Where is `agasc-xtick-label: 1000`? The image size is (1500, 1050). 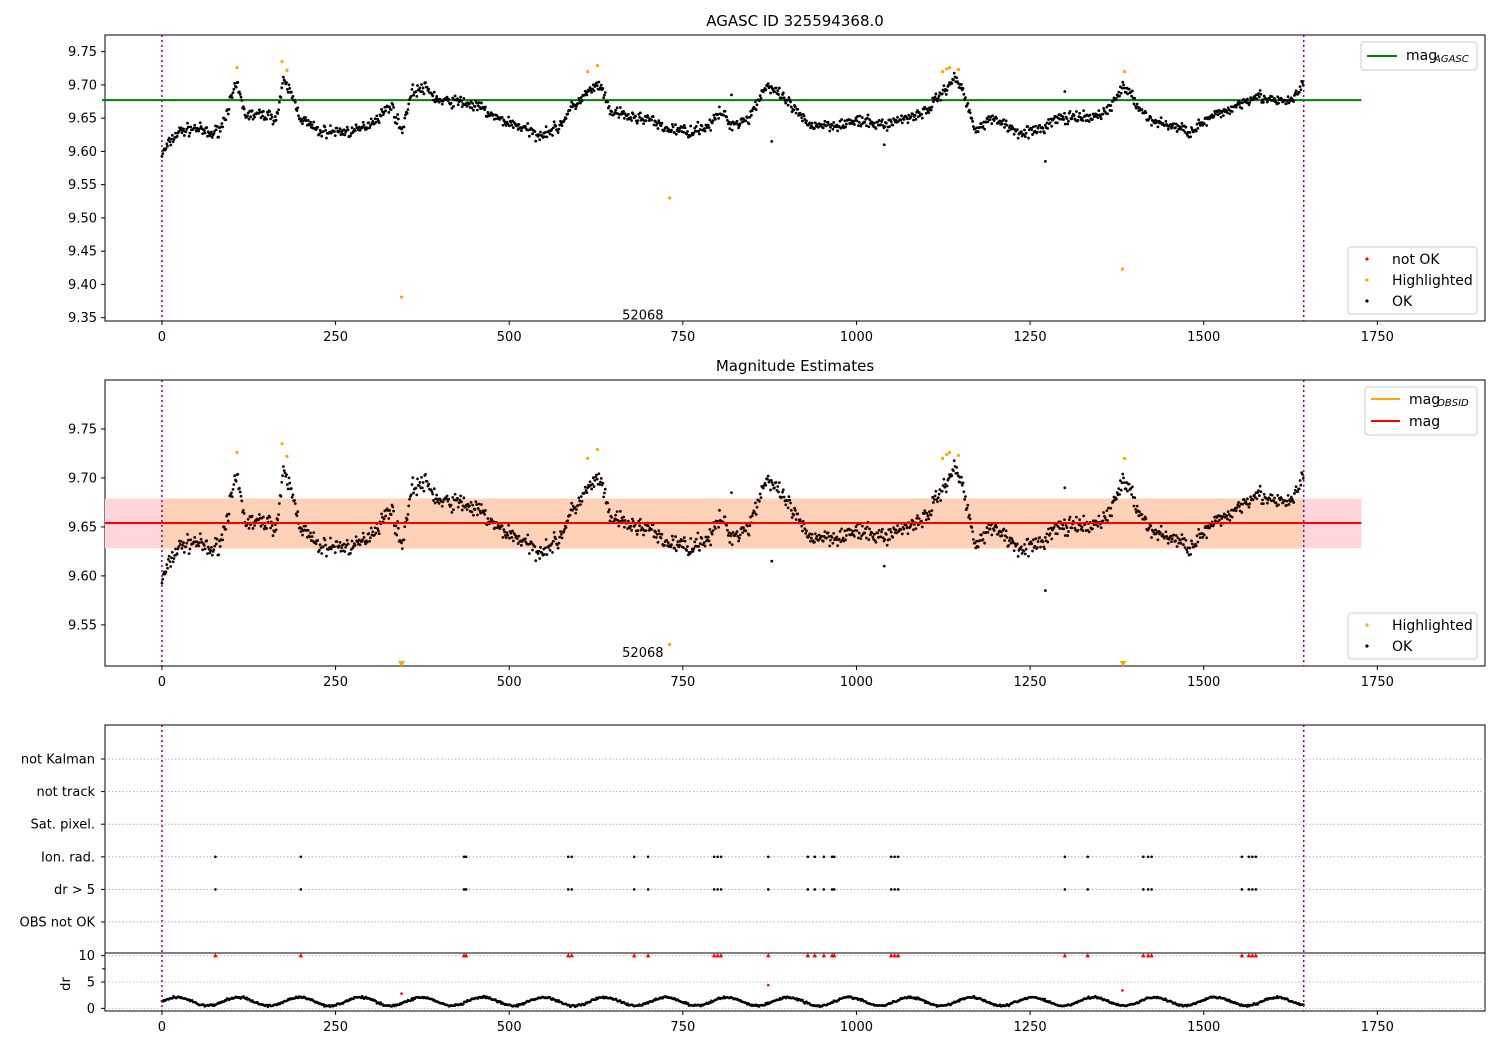 agasc-xtick-label: 1000 is located at coordinates (856, 337).